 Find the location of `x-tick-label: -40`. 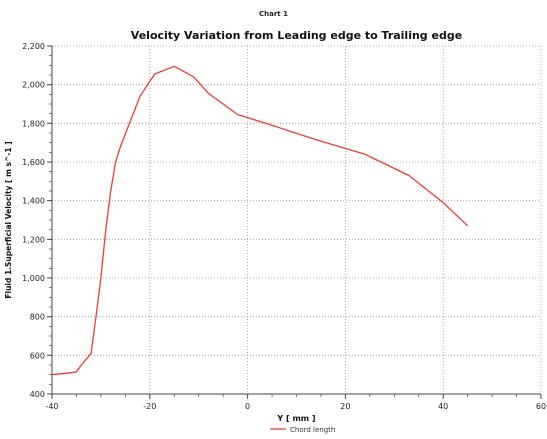

x-tick-label: -40 is located at coordinates (51, 406).